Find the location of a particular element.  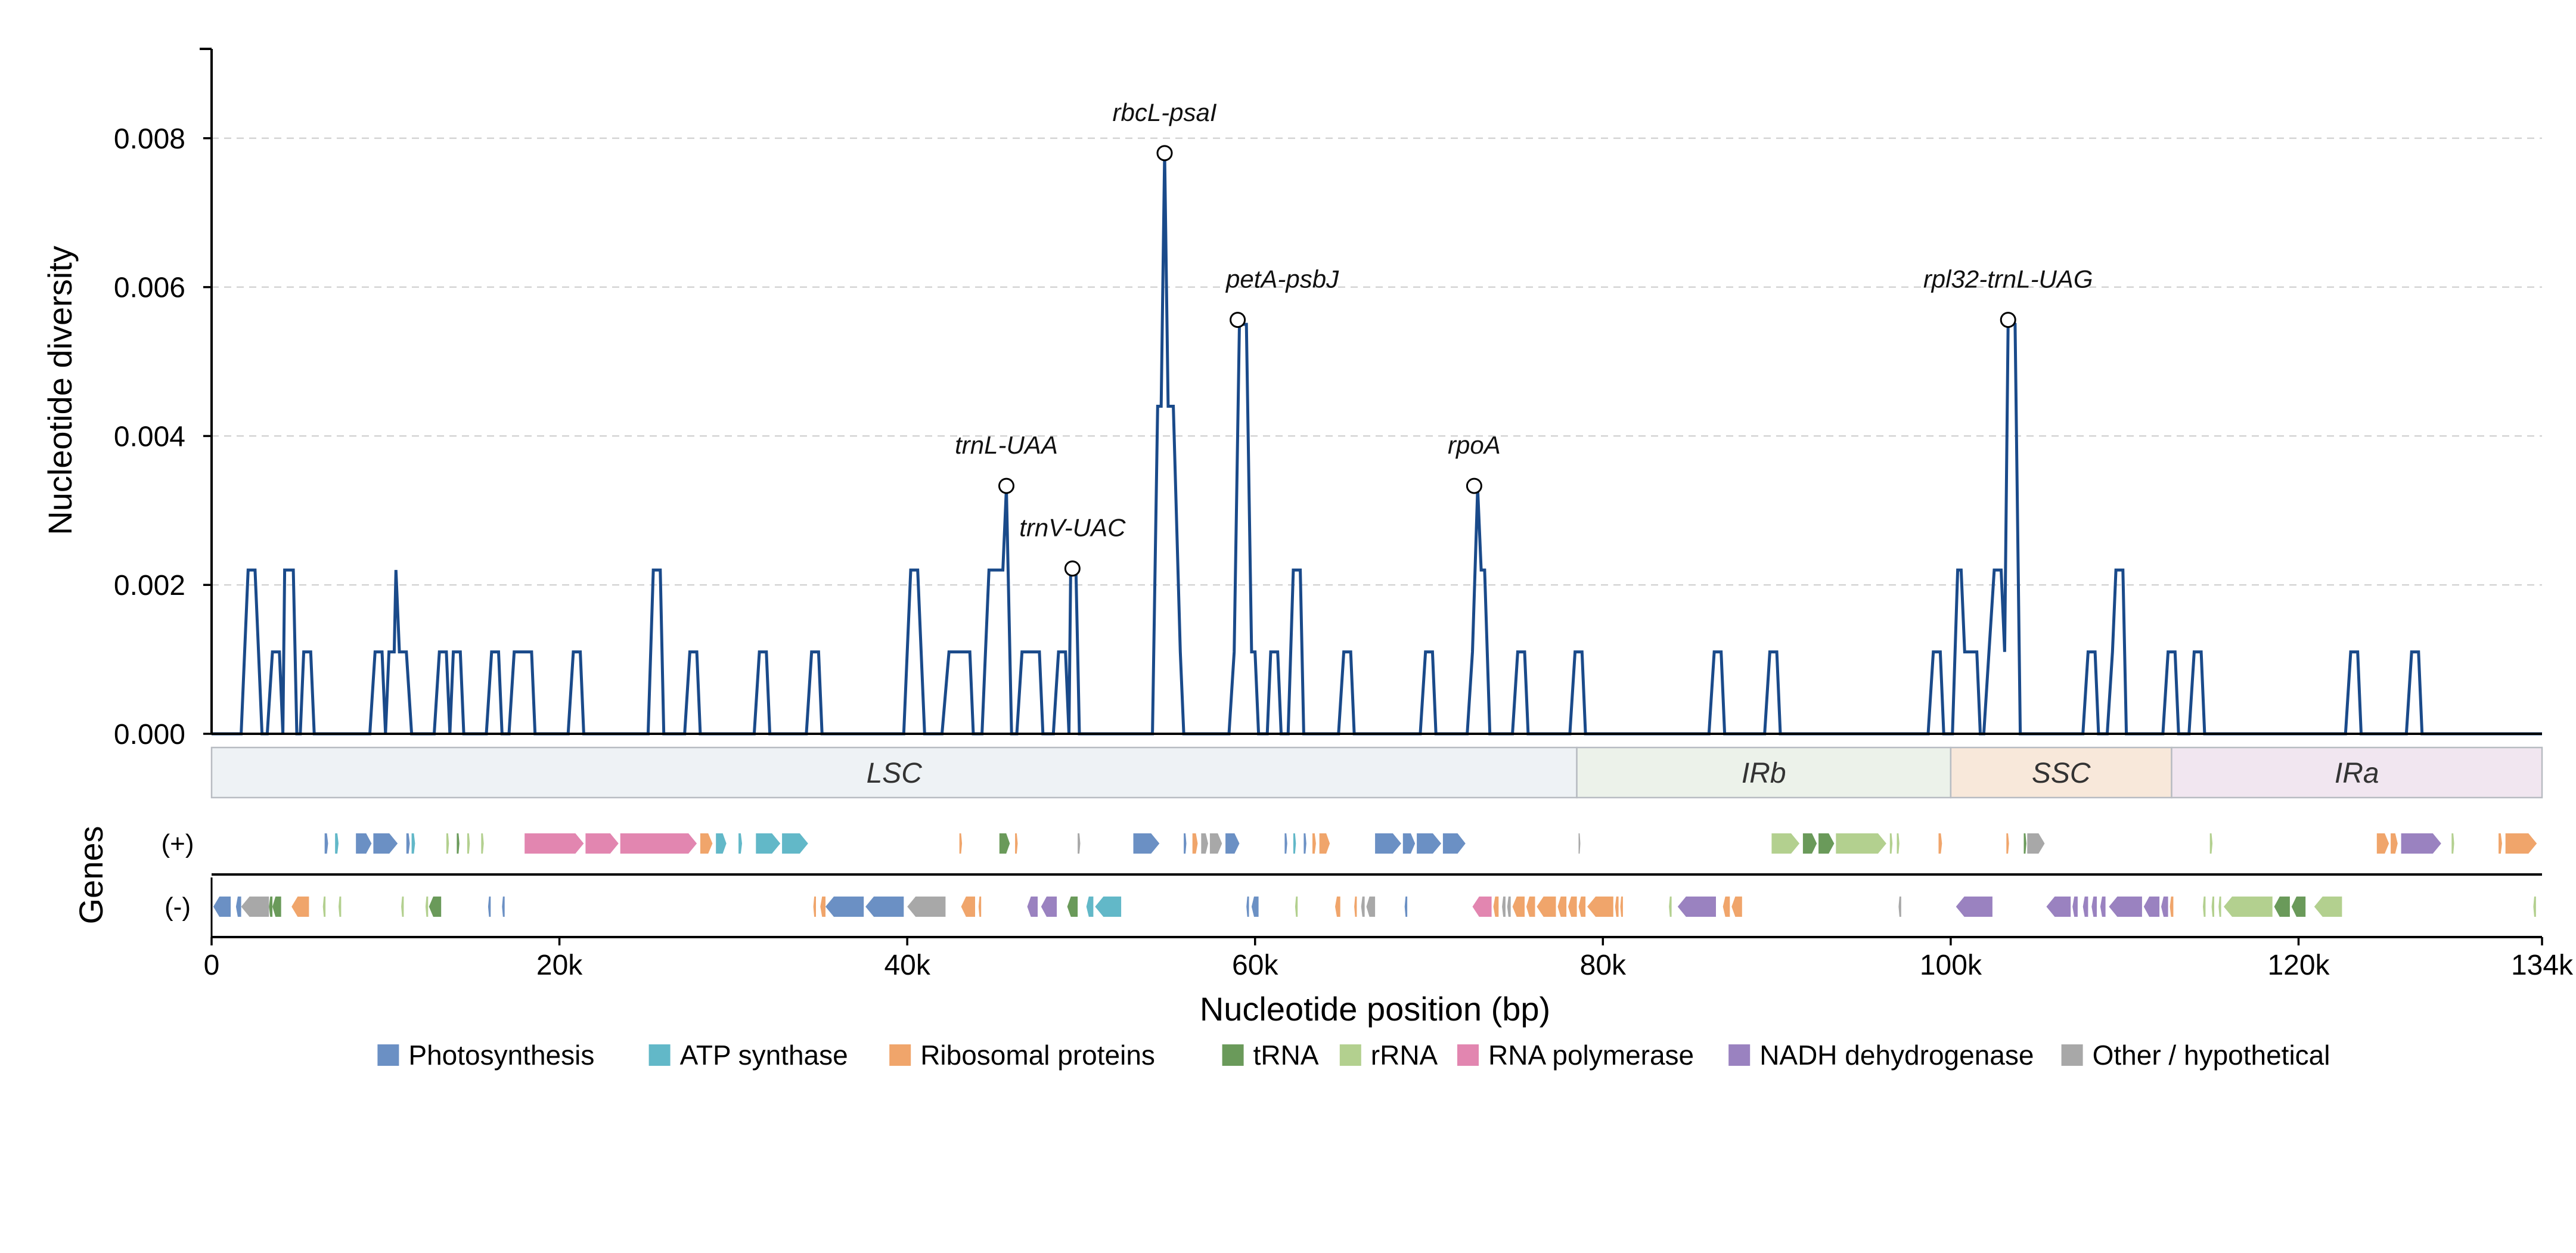

legend-swatch-atp is located at coordinates (660, 1055).